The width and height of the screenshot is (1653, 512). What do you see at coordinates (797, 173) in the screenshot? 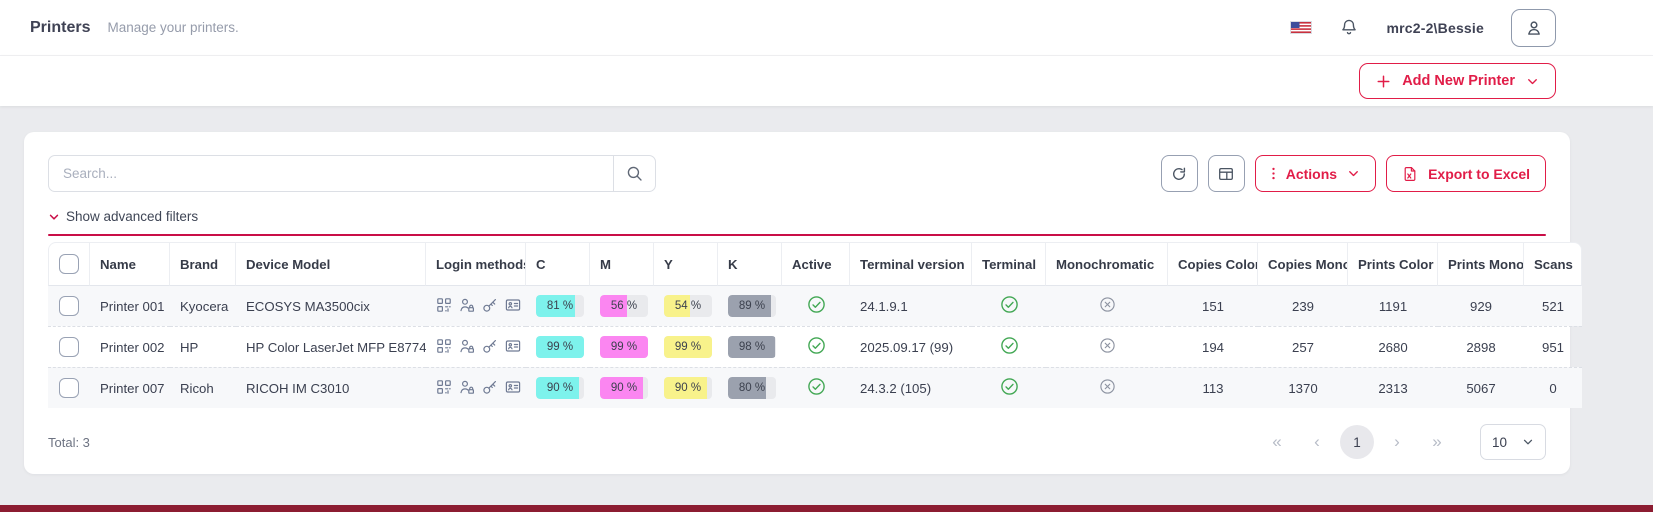
I see `table-toolbar: Actions Export to Excel` at bounding box center [797, 173].